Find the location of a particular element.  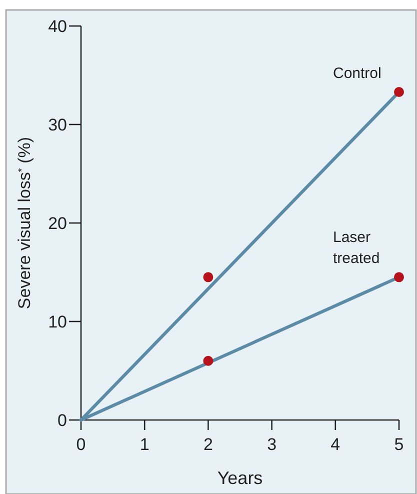

x-axis-title: Years is located at coordinates (240, 478).